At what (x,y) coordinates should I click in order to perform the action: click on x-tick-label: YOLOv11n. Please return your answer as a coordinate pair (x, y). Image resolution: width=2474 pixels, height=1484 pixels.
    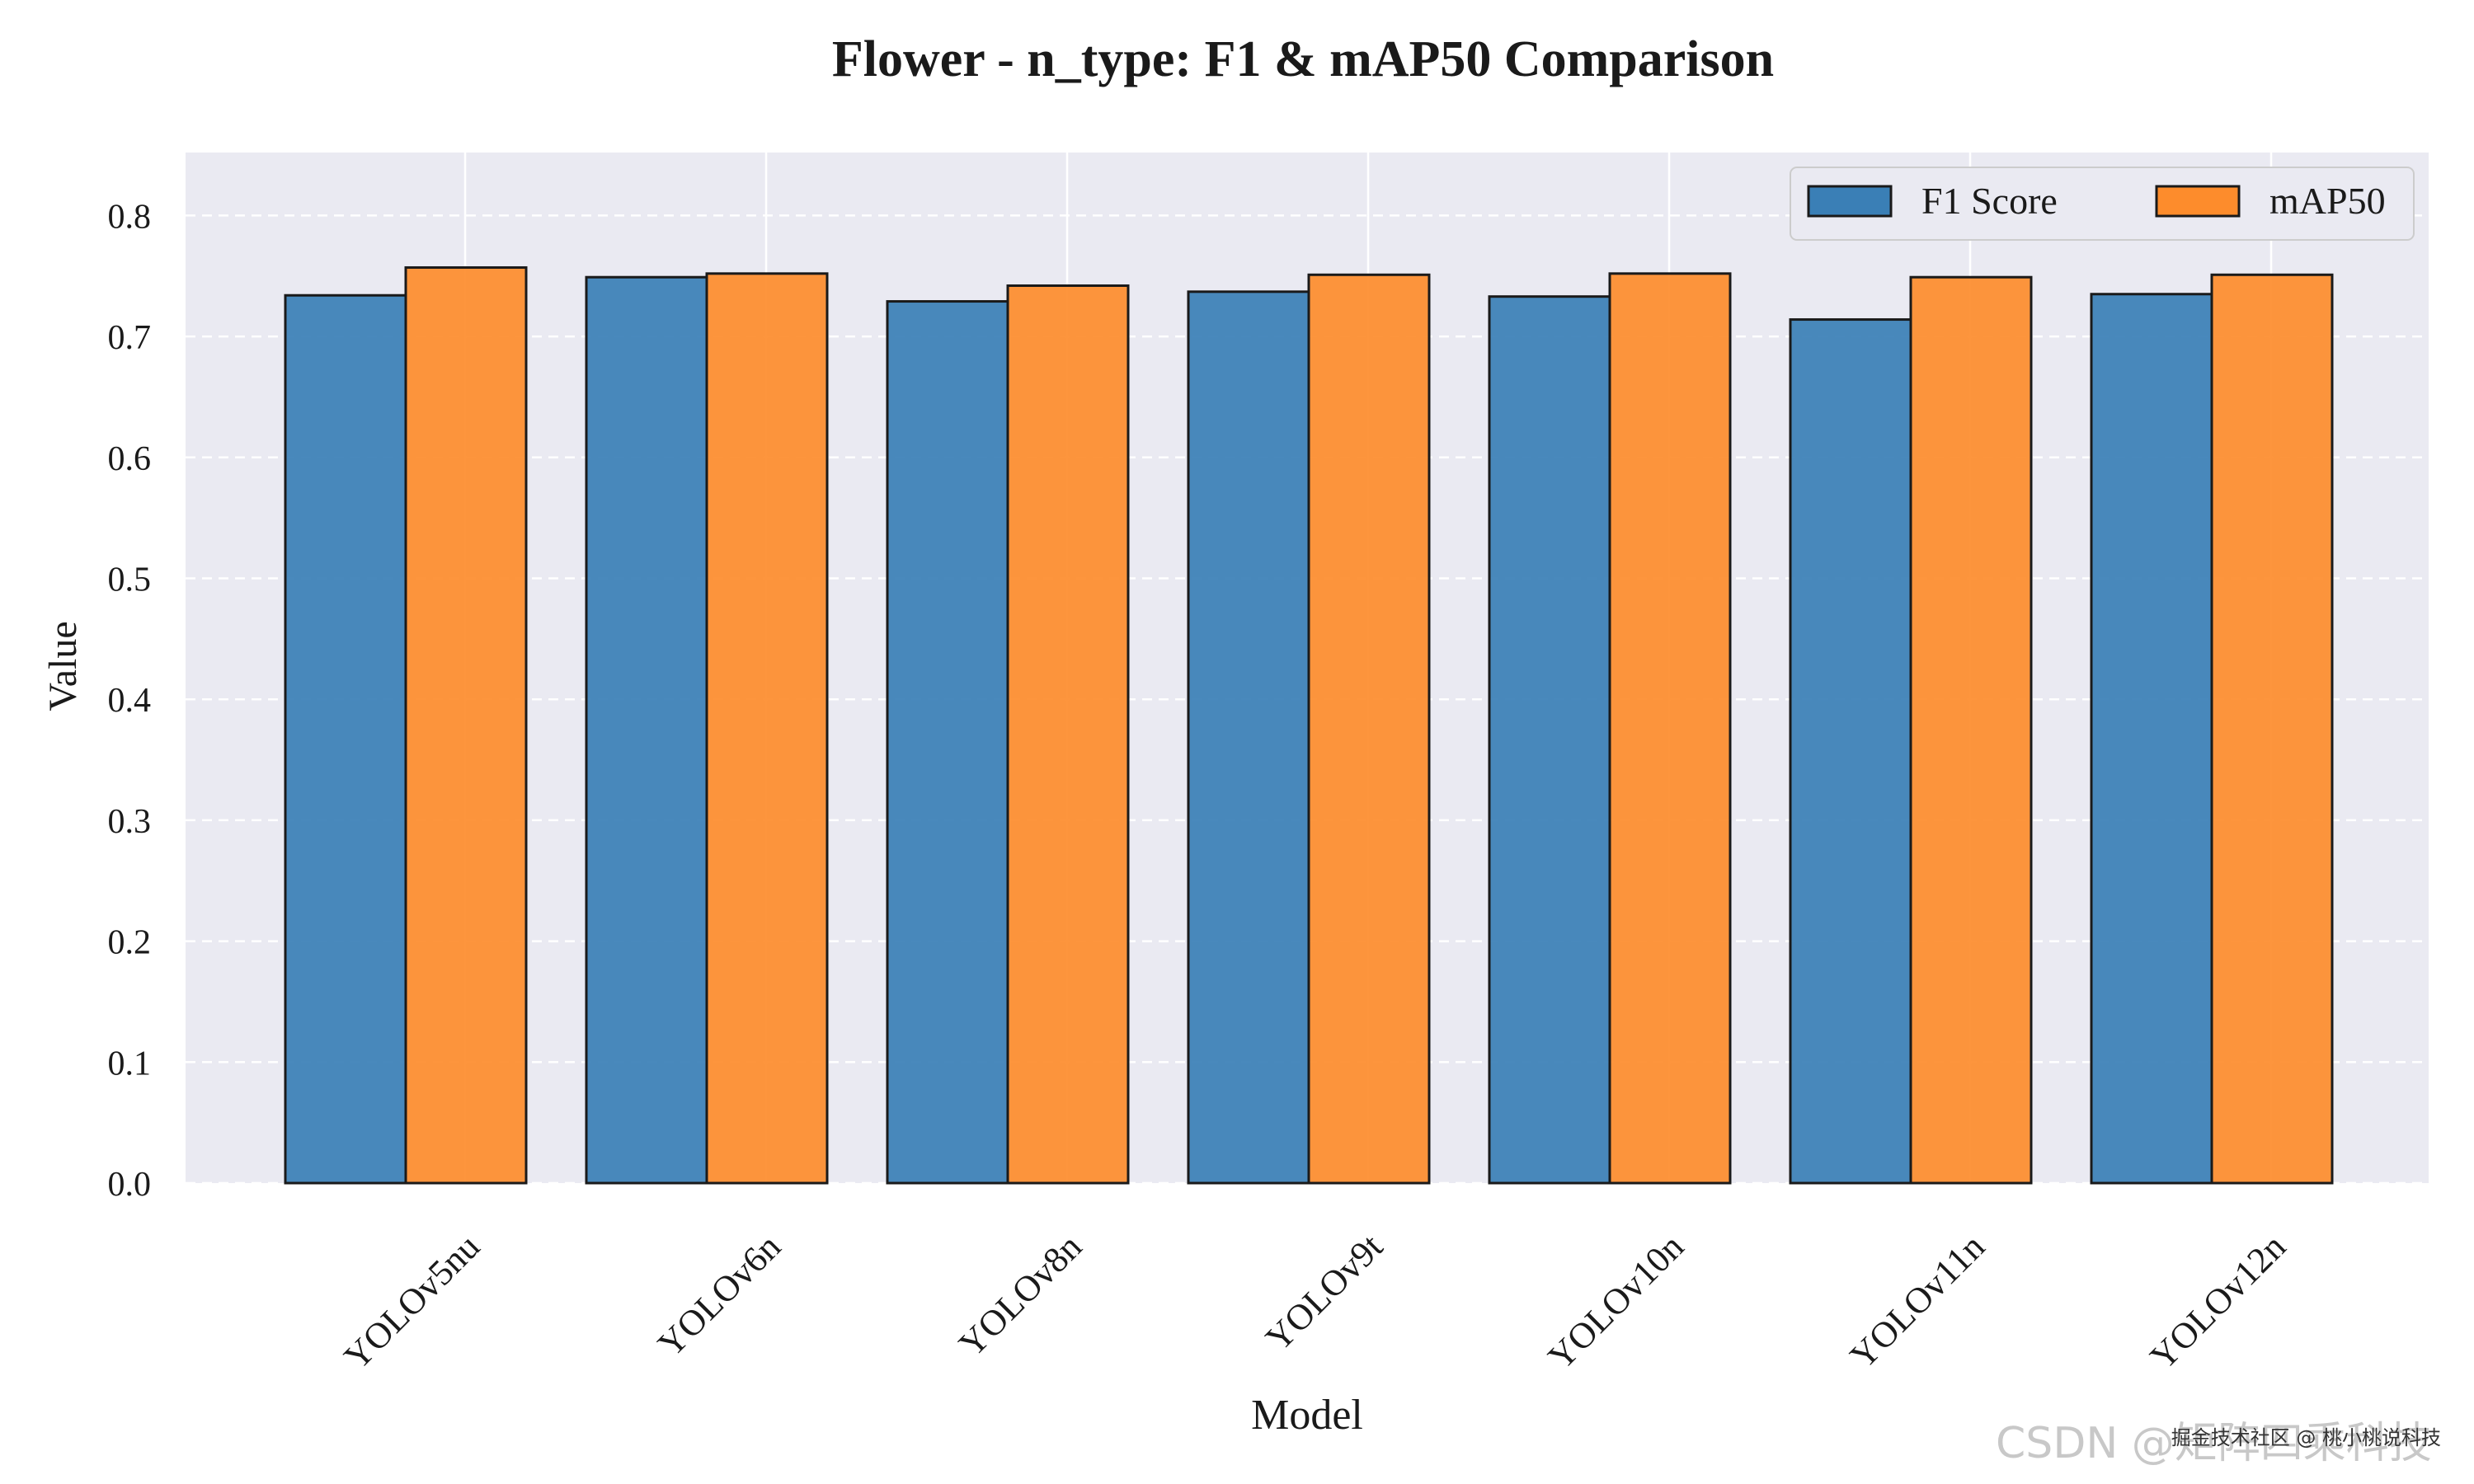
    Looking at the image, I should click on (1917, 1301).